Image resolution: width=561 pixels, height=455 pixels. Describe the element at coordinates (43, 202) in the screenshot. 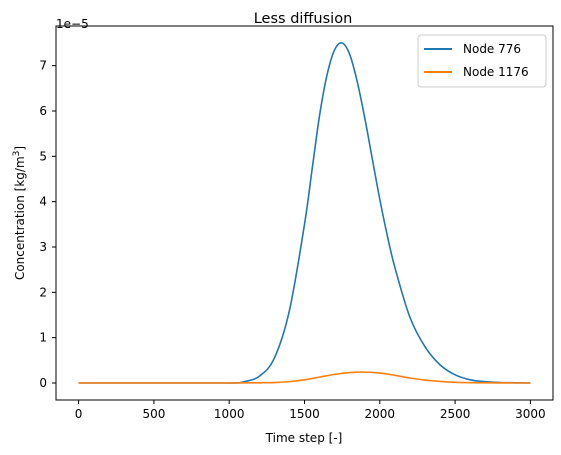

I see `y-tick-label: 4` at that location.